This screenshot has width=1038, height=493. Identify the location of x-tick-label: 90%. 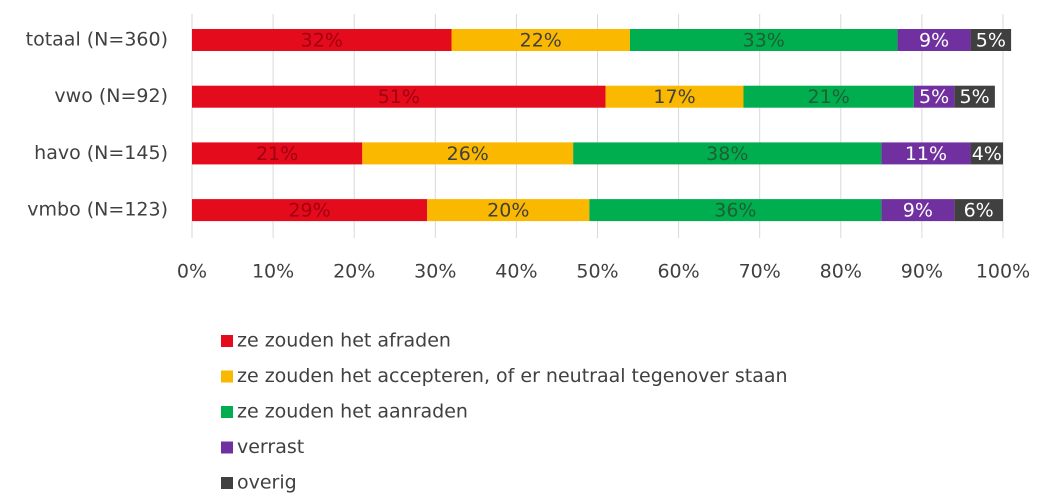
(922, 272).